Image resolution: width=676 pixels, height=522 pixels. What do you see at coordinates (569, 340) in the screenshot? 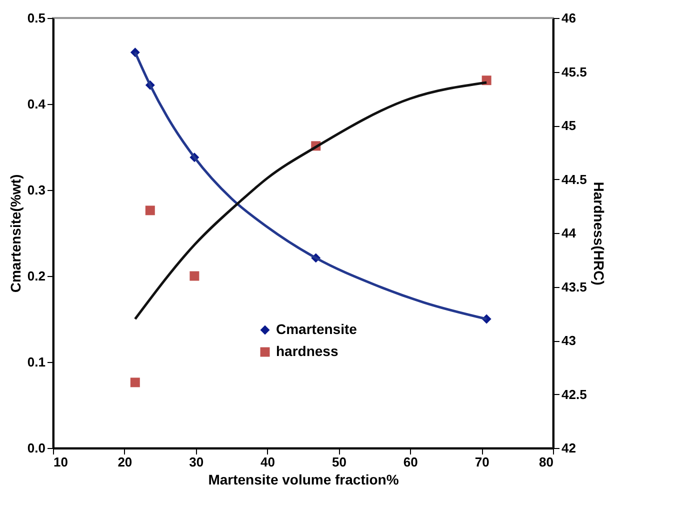
I see `y2-tick-label: 43` at bounding box center [569, 340].